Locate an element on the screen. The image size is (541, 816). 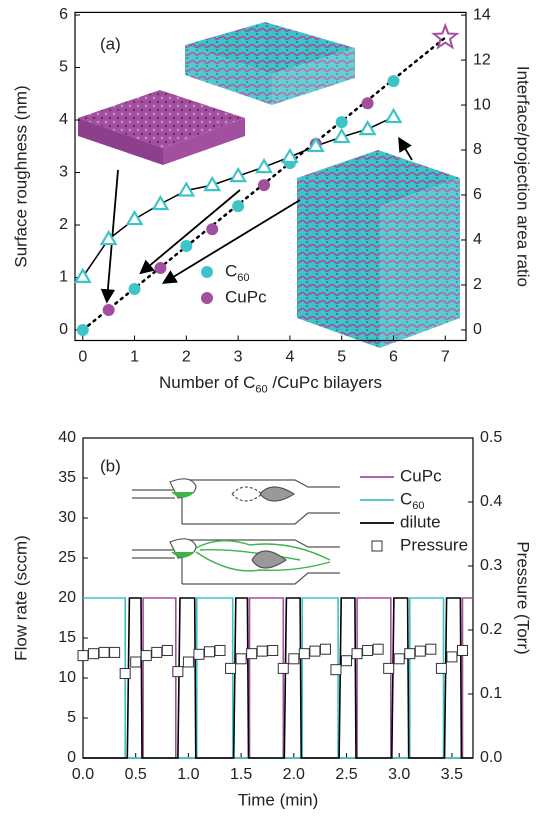
x-tick-label: 2.0 is located at coordinates (294, 774).